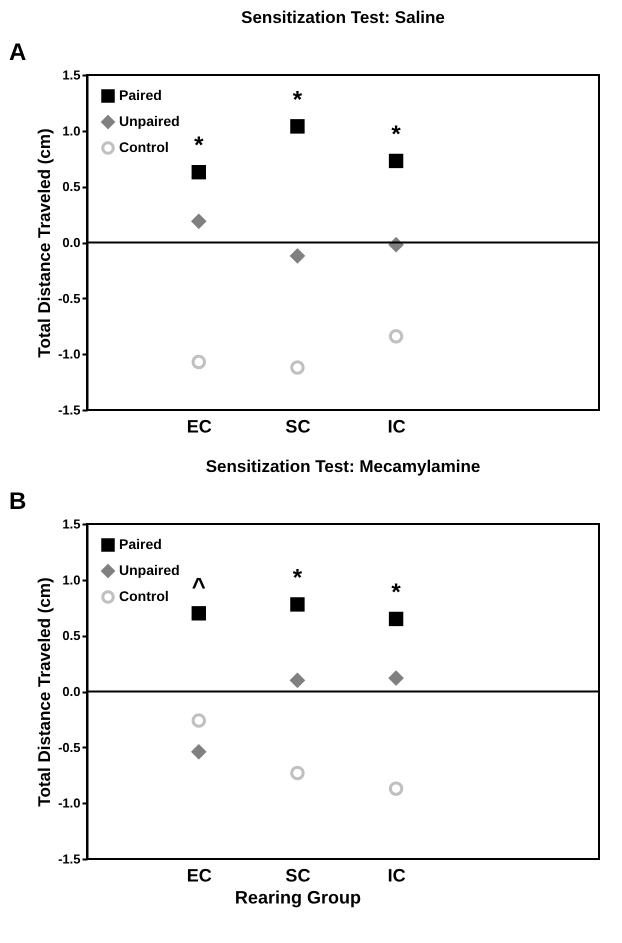 The image size is (622, 943). What do you see at coordinates (17, 501) in the screenshot?
I see `text: B` at bounding box center [17, 501].